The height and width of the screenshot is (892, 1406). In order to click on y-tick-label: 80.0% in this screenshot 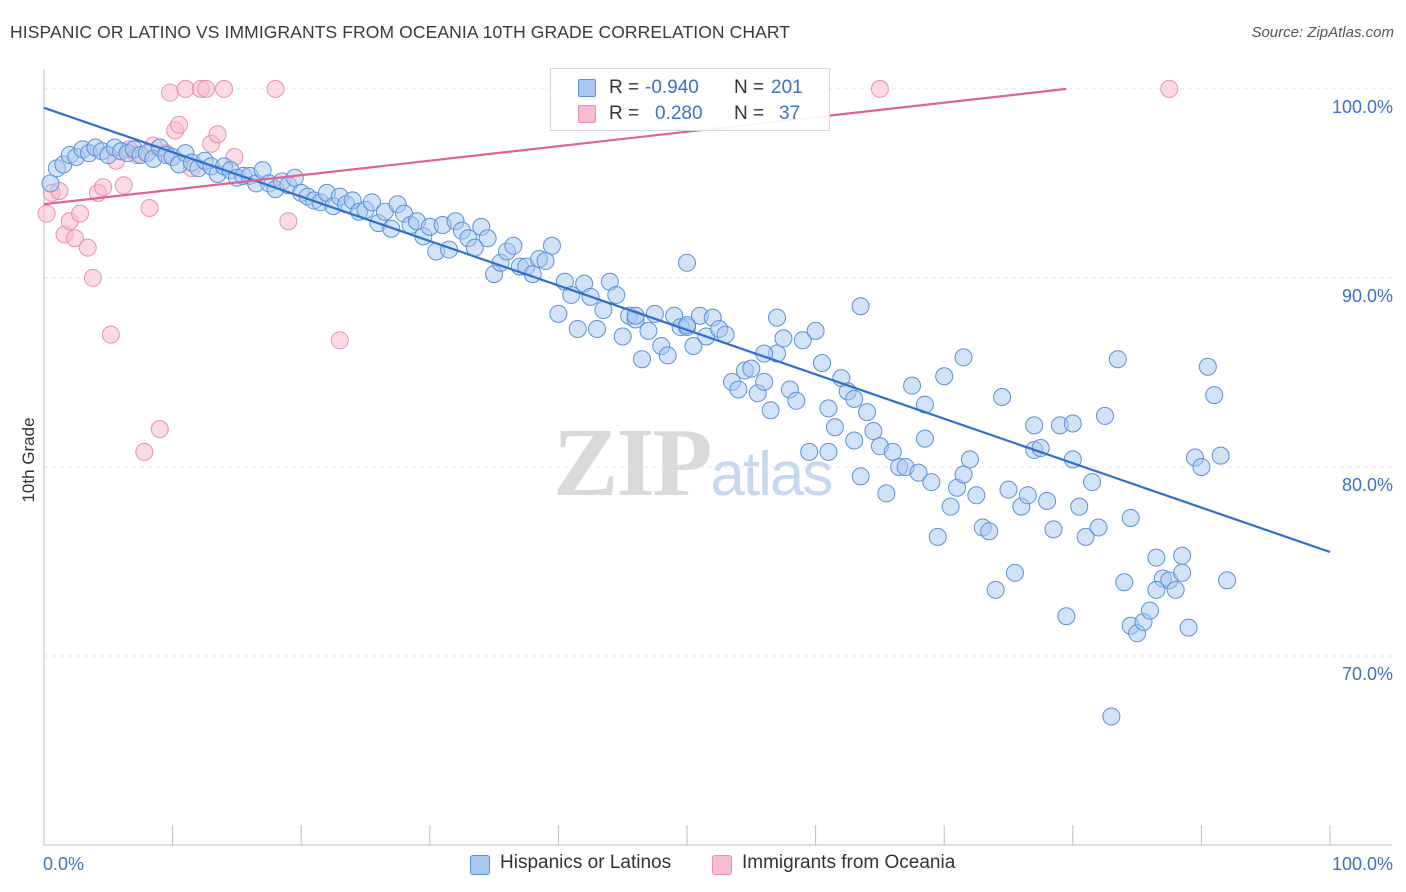, I will do `click(1367, 485)`.